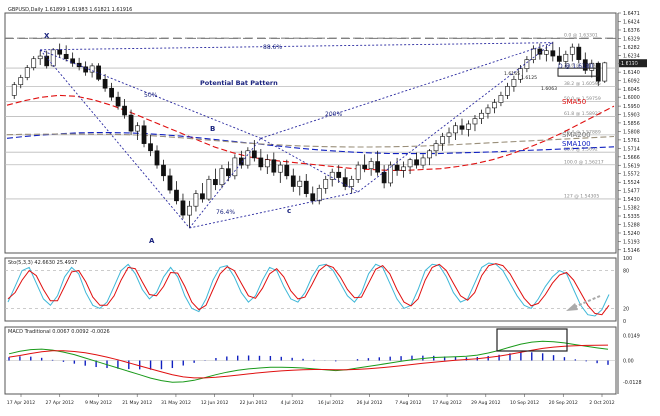 The width and height of the screenshot is (660, 416). I want to click on annotation-point_d: D @ 1.6180, so click(576, 66).